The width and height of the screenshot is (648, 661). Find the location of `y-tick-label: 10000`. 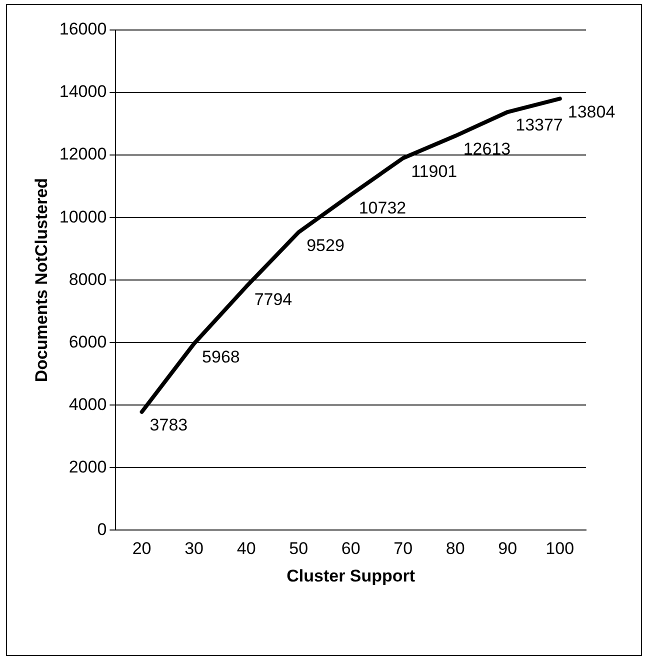

y-tick-label: 10000 is located at coordinates (83, 216).